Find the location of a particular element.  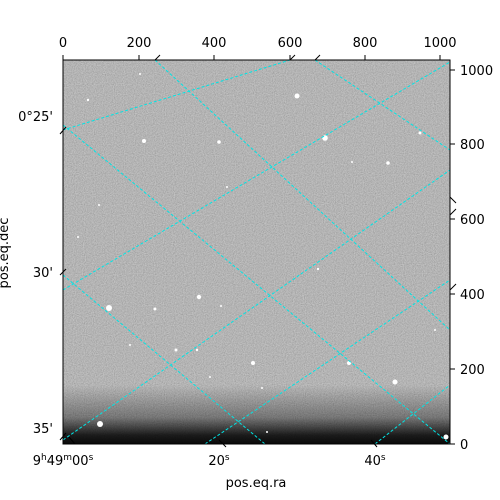

top-axis: 0 200 400 600 800 1000 is located at coordinates (258, 43).